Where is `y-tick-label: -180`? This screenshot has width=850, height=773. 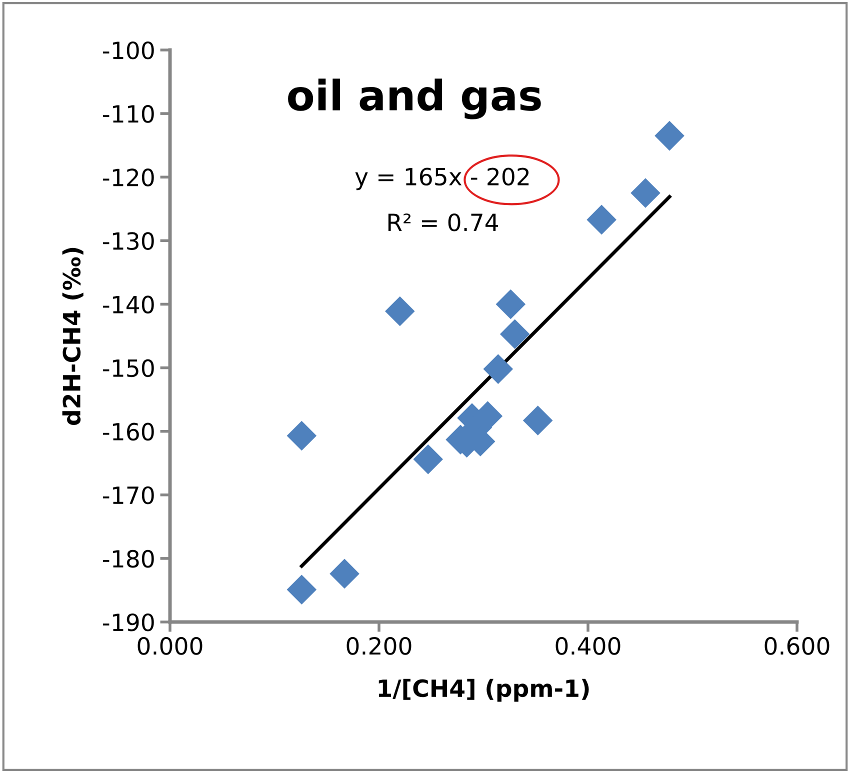 y-tick-label: -180 is located at coordinates (128, 559).